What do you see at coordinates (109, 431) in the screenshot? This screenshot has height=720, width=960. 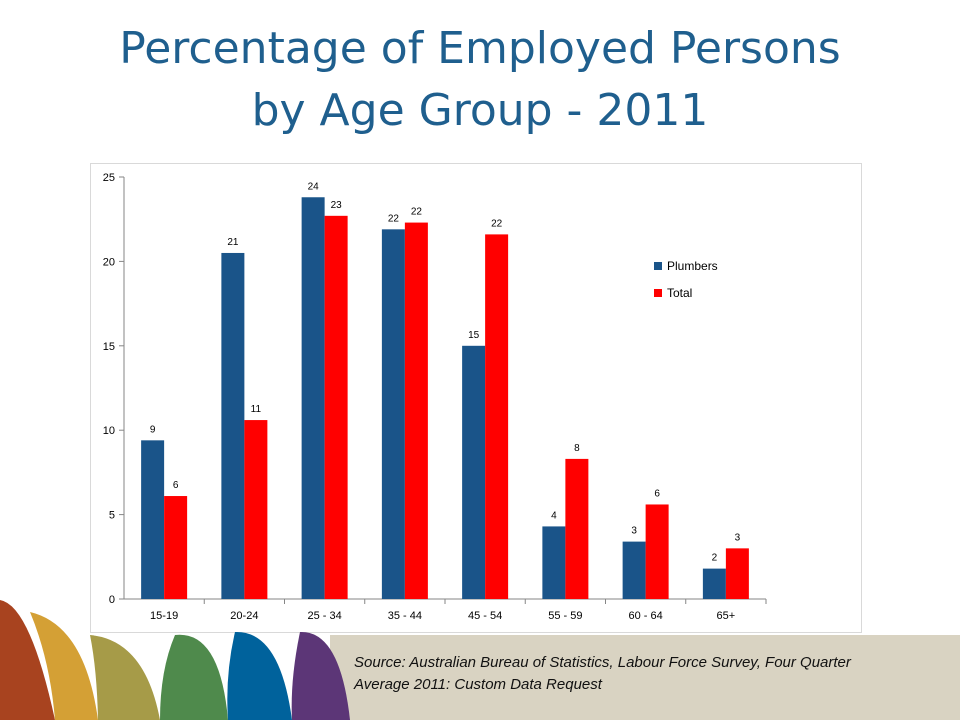 I see `y-tick-label: 10` at bounding box center [109, 431].